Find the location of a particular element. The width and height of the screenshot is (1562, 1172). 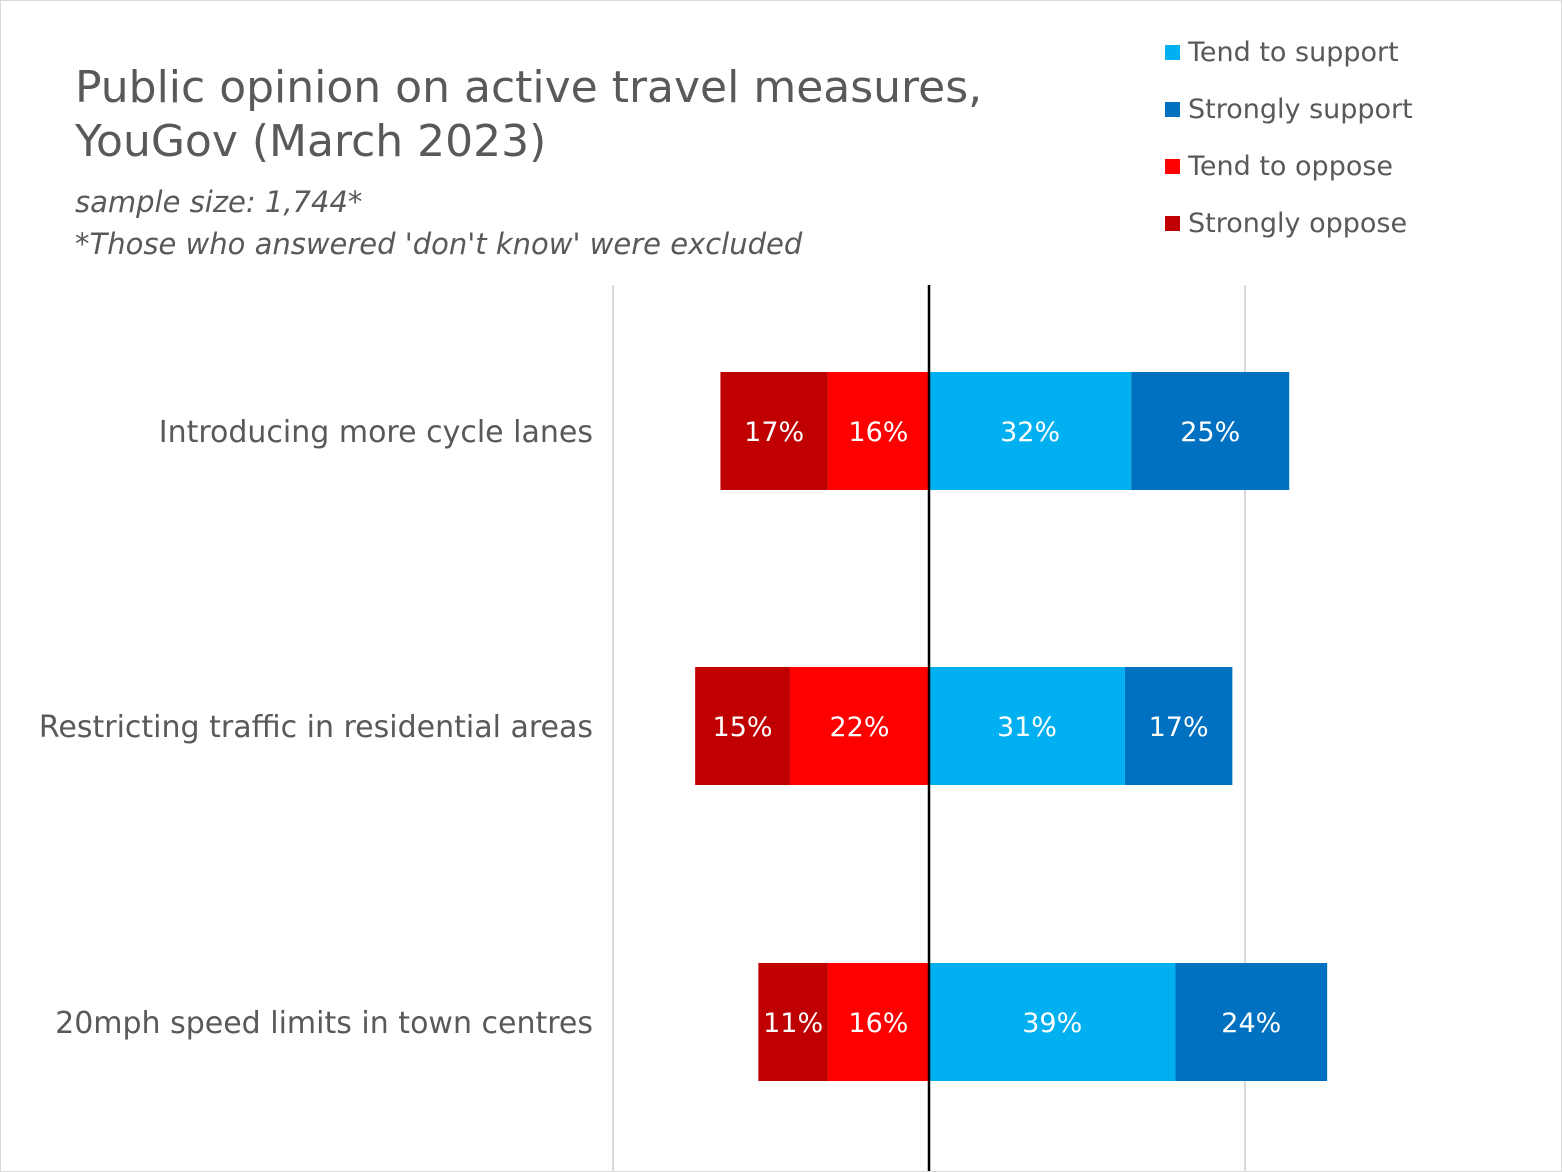

data-label-tend-to-oppose: 22% is located at coordinates (859, 727).